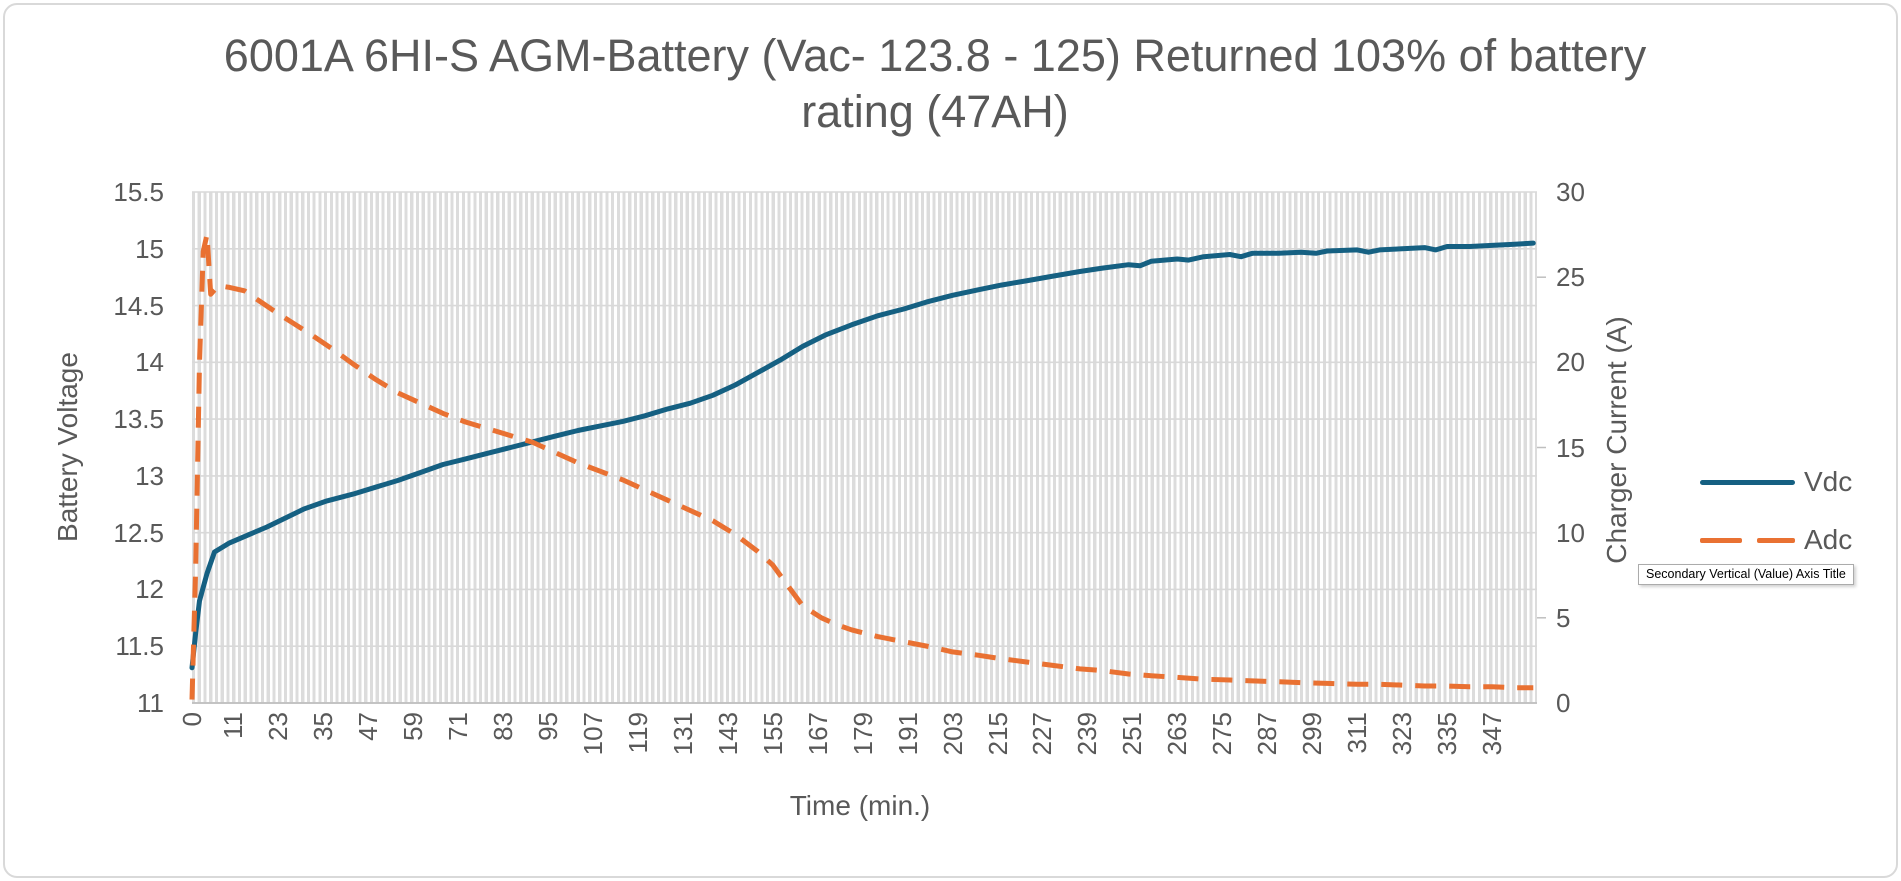  Describe the element at coordinates (1570, 447) in the screenshot. I see `y-right-tick-label: 15` at that location.